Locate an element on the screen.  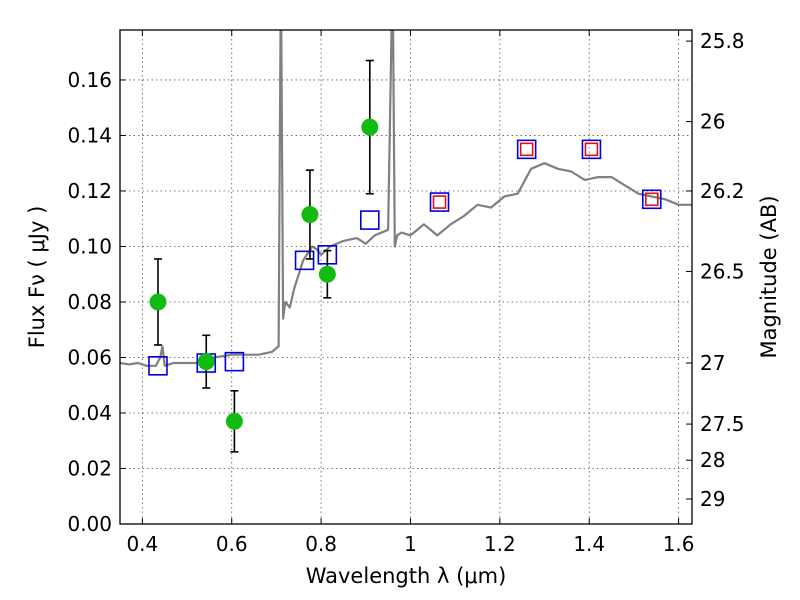
y2-tick-label: 26.5 is located at coordinates (722, 271).